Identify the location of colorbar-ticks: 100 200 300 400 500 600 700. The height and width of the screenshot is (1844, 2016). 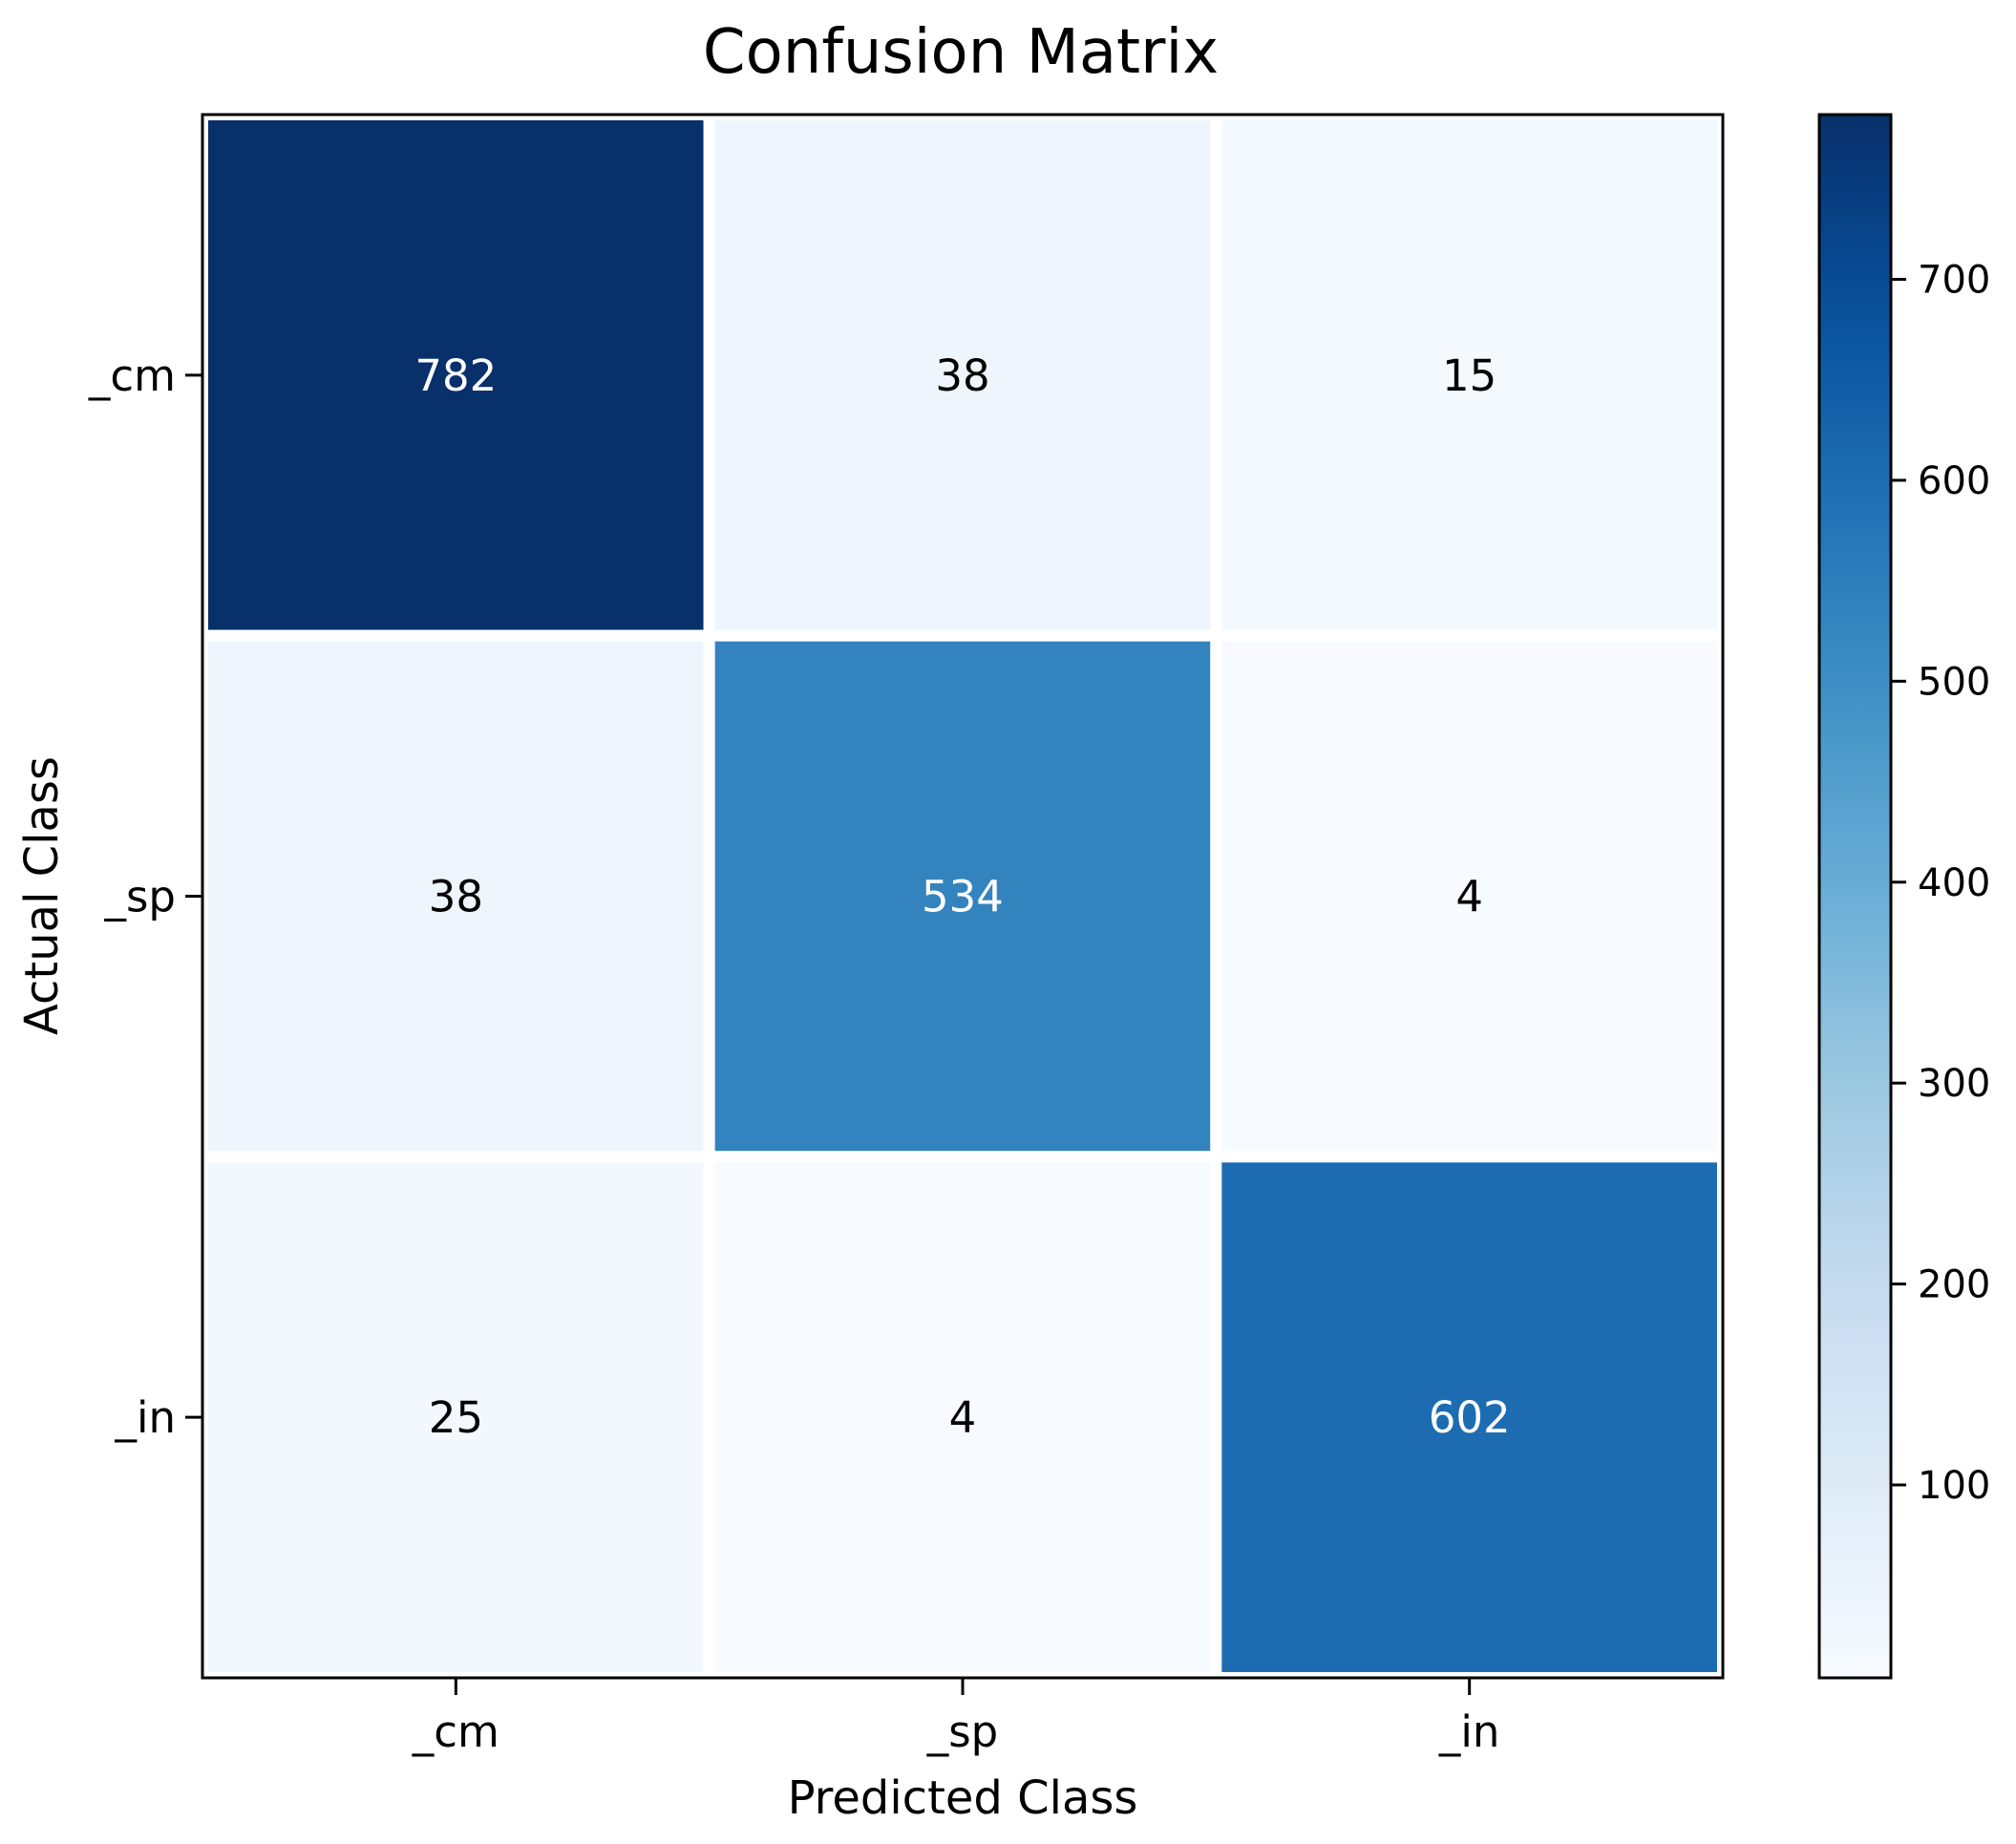
(1940, 883).